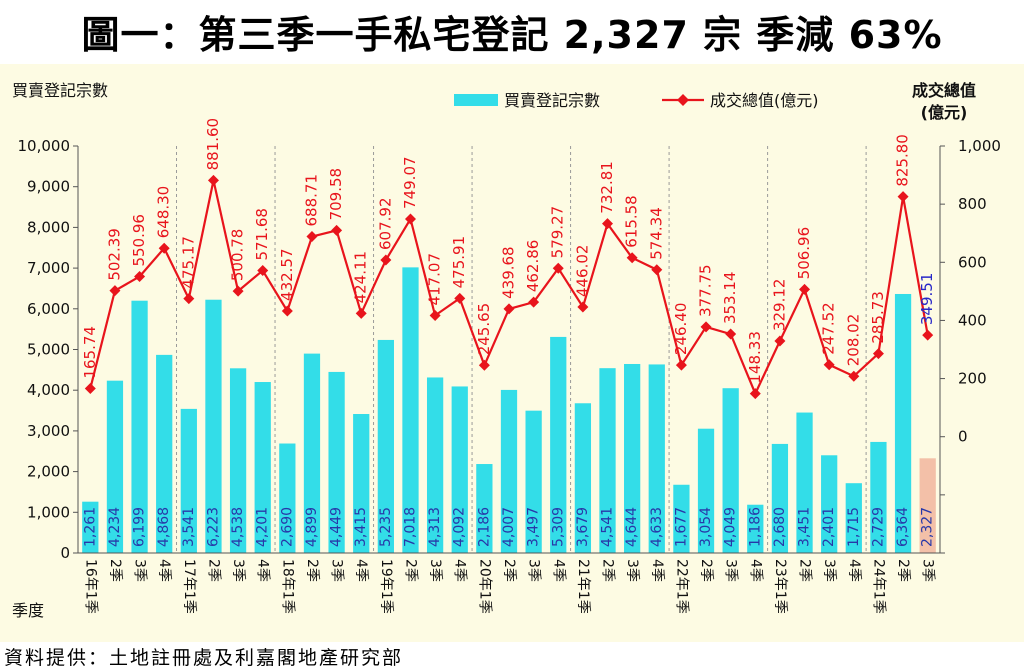 The width and height of the screenshot is (1024, 671). I want to click on bar-value-label: 3,497, so click(534, 527).